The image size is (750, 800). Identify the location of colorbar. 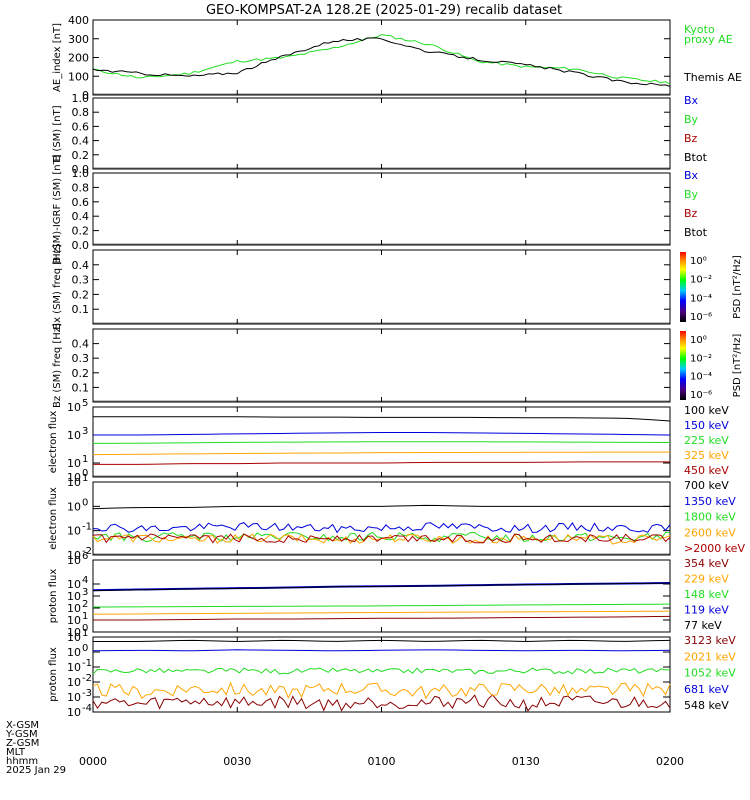
(683, 365).